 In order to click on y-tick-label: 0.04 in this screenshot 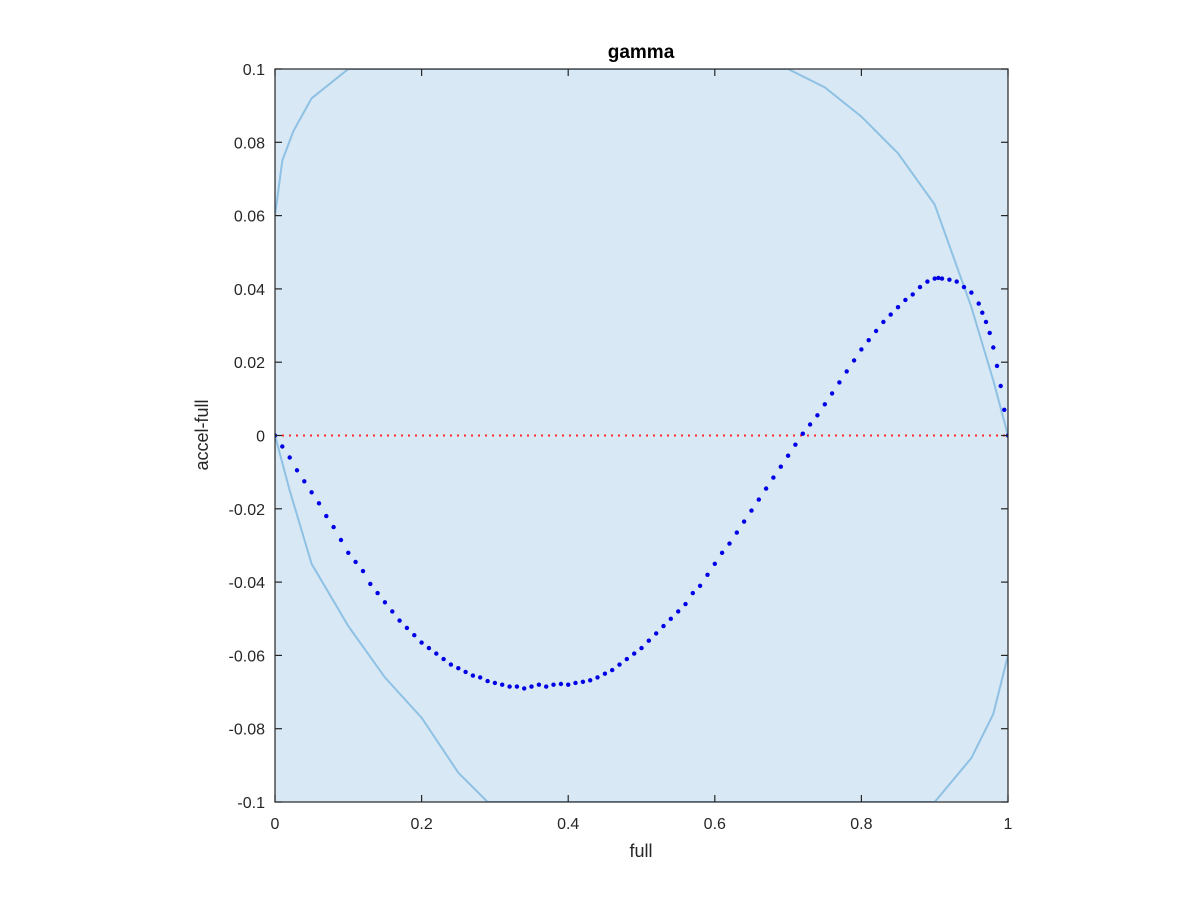, I will do `click(249, 290)`.